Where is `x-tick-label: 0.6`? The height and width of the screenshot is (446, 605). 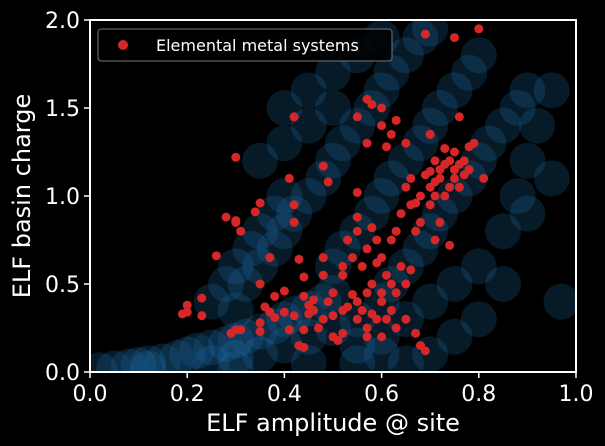 x-tick-label: 0.6 is located at coordinates (381, 394).